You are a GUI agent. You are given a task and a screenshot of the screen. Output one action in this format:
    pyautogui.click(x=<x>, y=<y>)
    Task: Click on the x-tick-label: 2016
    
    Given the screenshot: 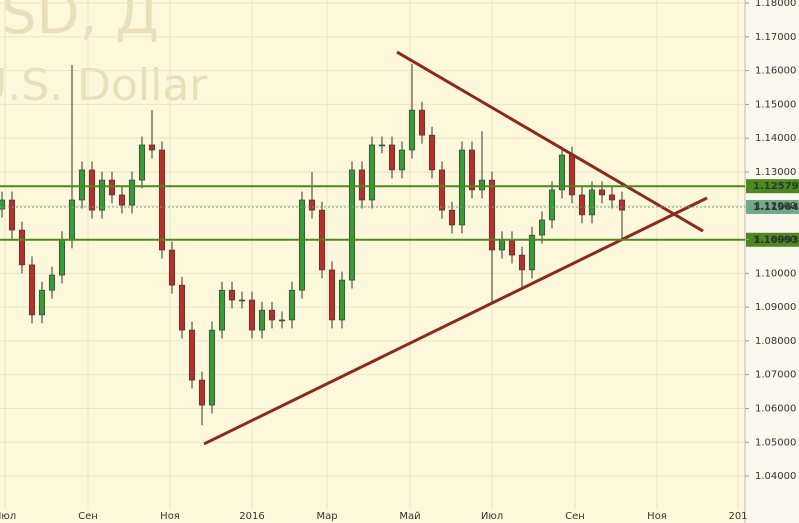 What is the action you would take?
    pyautogui.click(x=251, y=516)
    